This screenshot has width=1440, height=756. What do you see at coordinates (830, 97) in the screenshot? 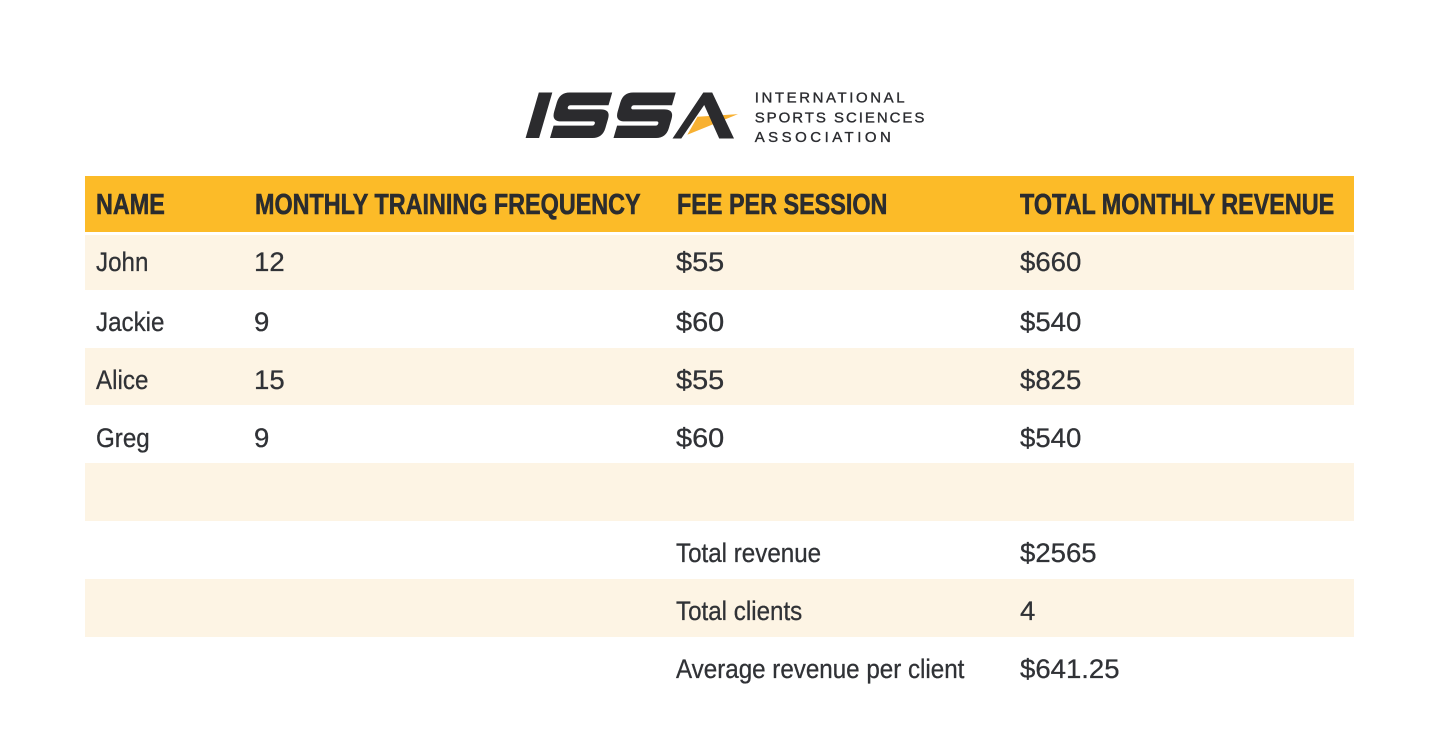
I see `svg-text: INTERNATIONAL` at bounding box center [830, 97].